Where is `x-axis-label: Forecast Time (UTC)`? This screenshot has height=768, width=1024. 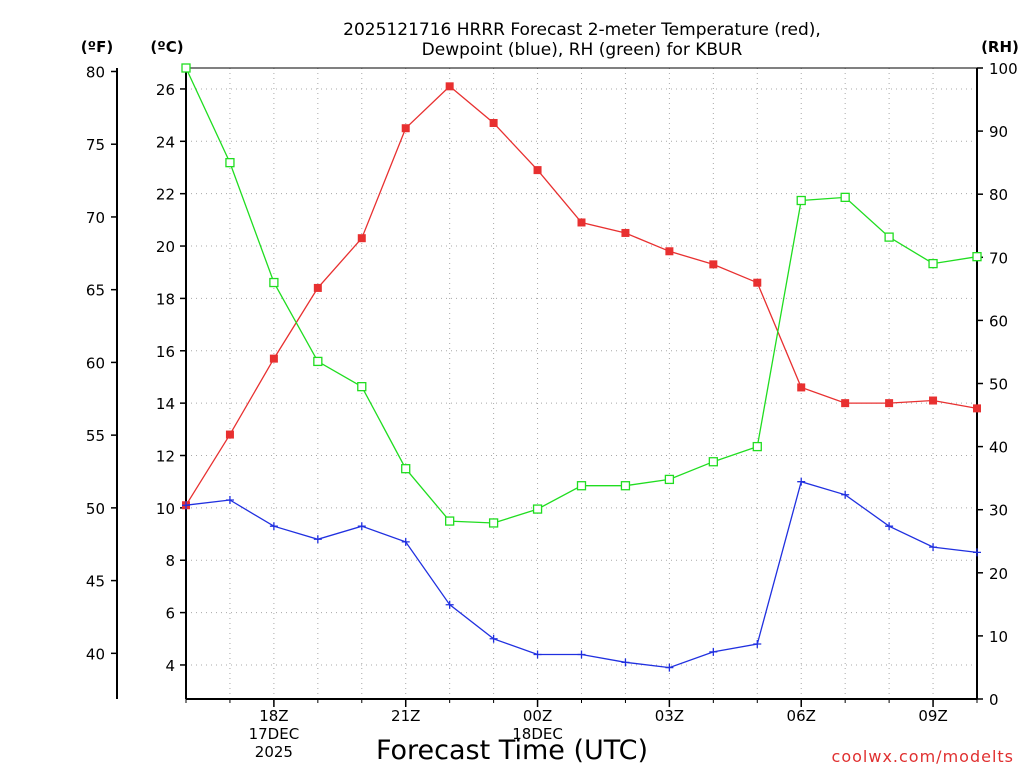
x-axis-label: Forecast Time (UTC) is located at coordinates (512, 750).